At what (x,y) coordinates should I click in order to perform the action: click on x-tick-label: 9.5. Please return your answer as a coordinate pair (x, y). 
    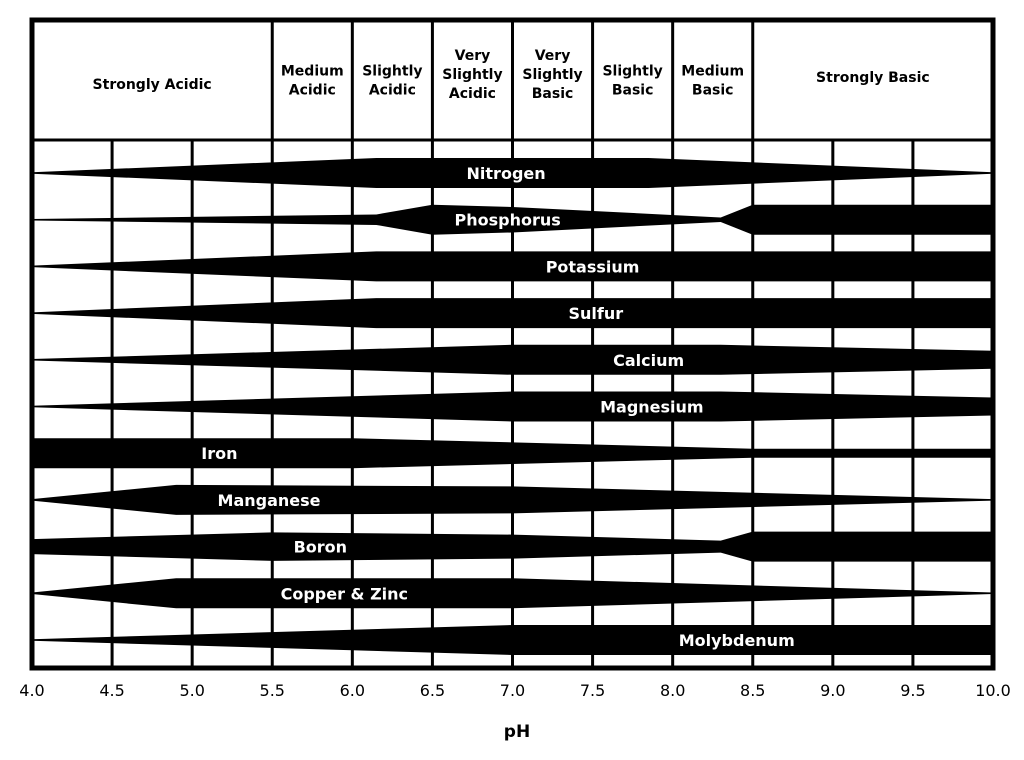
    Looking at the image, I should click on (912, 690).